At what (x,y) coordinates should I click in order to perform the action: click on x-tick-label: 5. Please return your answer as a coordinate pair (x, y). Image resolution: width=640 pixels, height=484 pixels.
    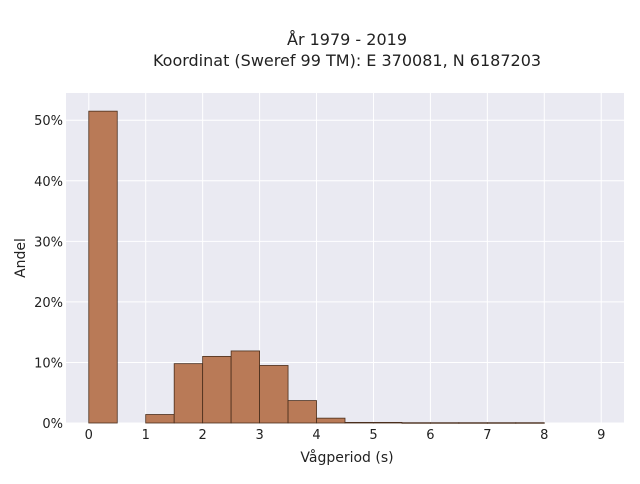
    Looking at the image, I should click on (373, 435).